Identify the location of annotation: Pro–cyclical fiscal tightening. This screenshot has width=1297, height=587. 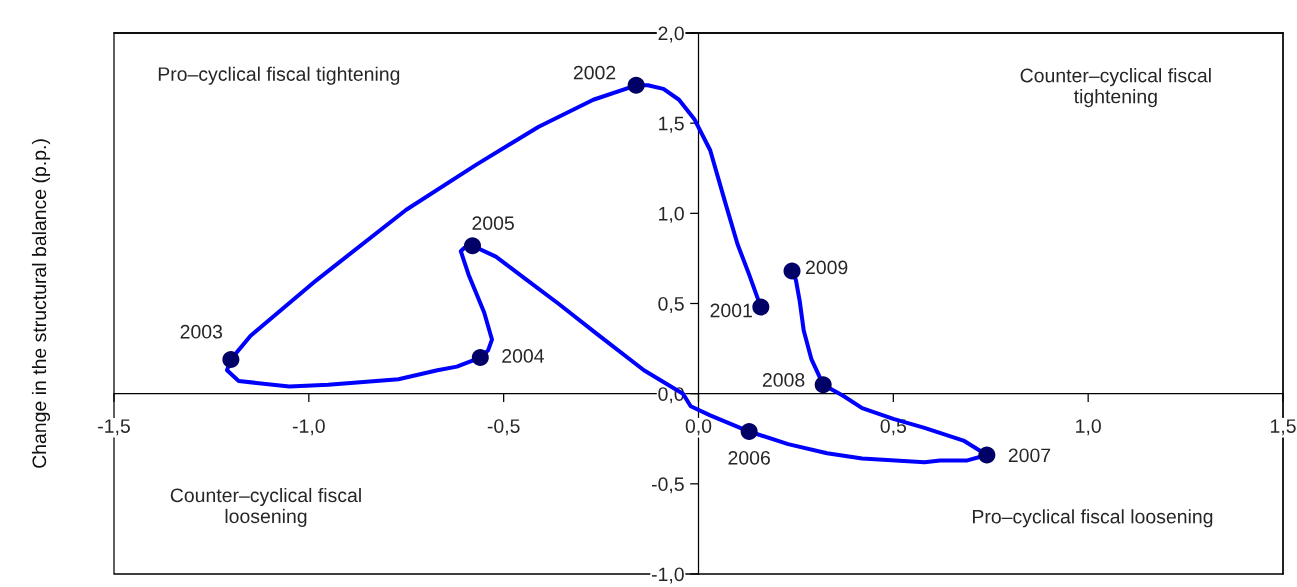
(279, 75).